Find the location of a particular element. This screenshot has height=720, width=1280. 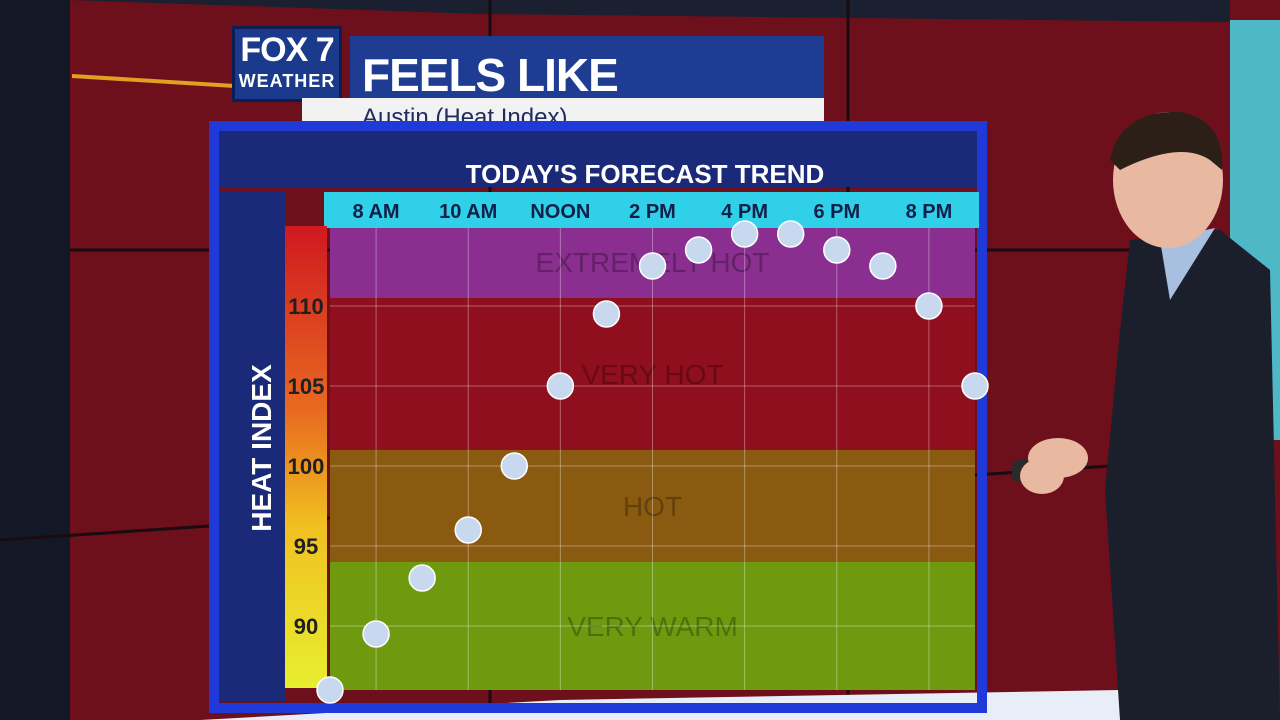

logo-main-text: FOX 7 is located at coordinates (287, 50).